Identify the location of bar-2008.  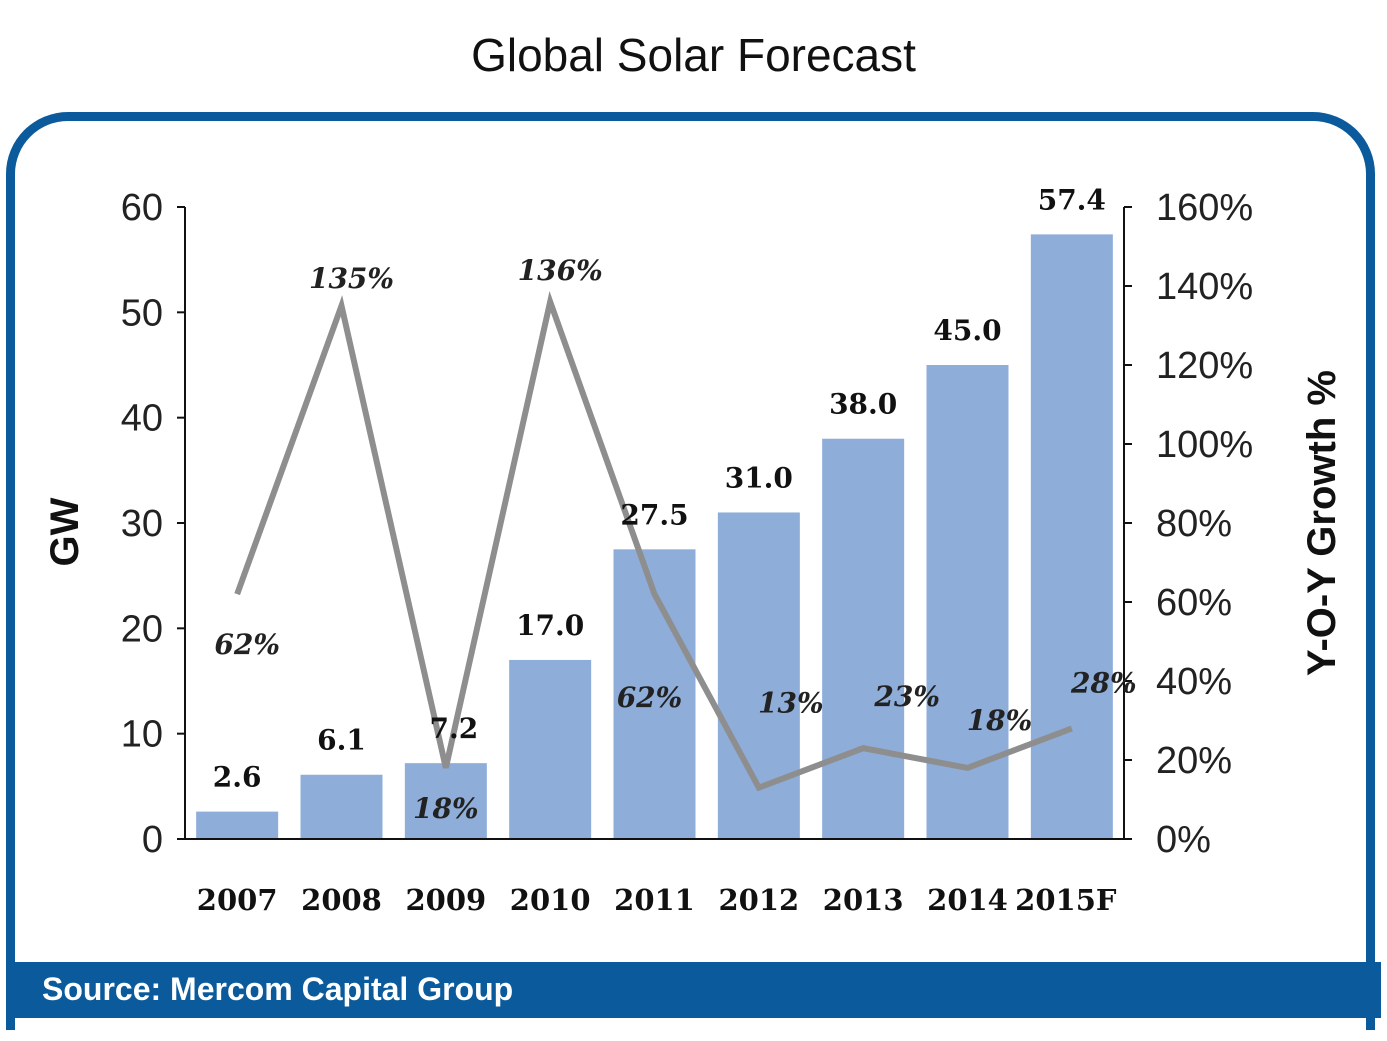
(341, 806).